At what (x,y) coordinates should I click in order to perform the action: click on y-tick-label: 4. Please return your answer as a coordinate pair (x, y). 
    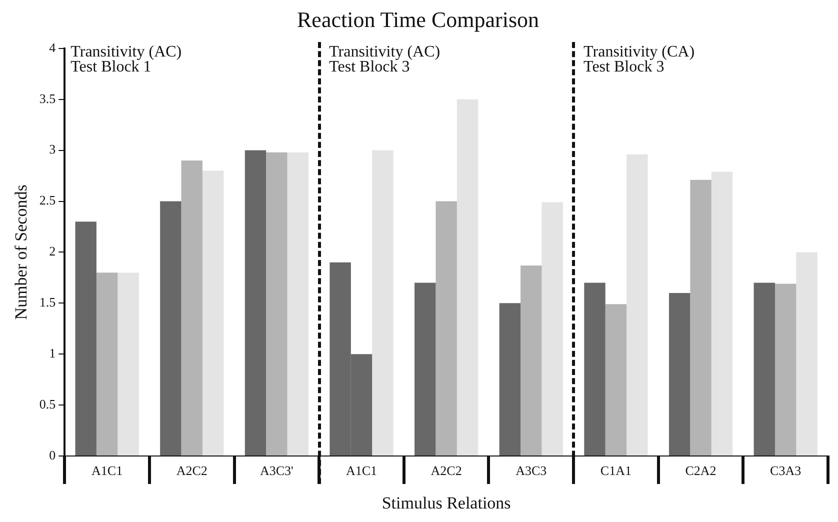
    Looking at the image, I should click on (52, 47).